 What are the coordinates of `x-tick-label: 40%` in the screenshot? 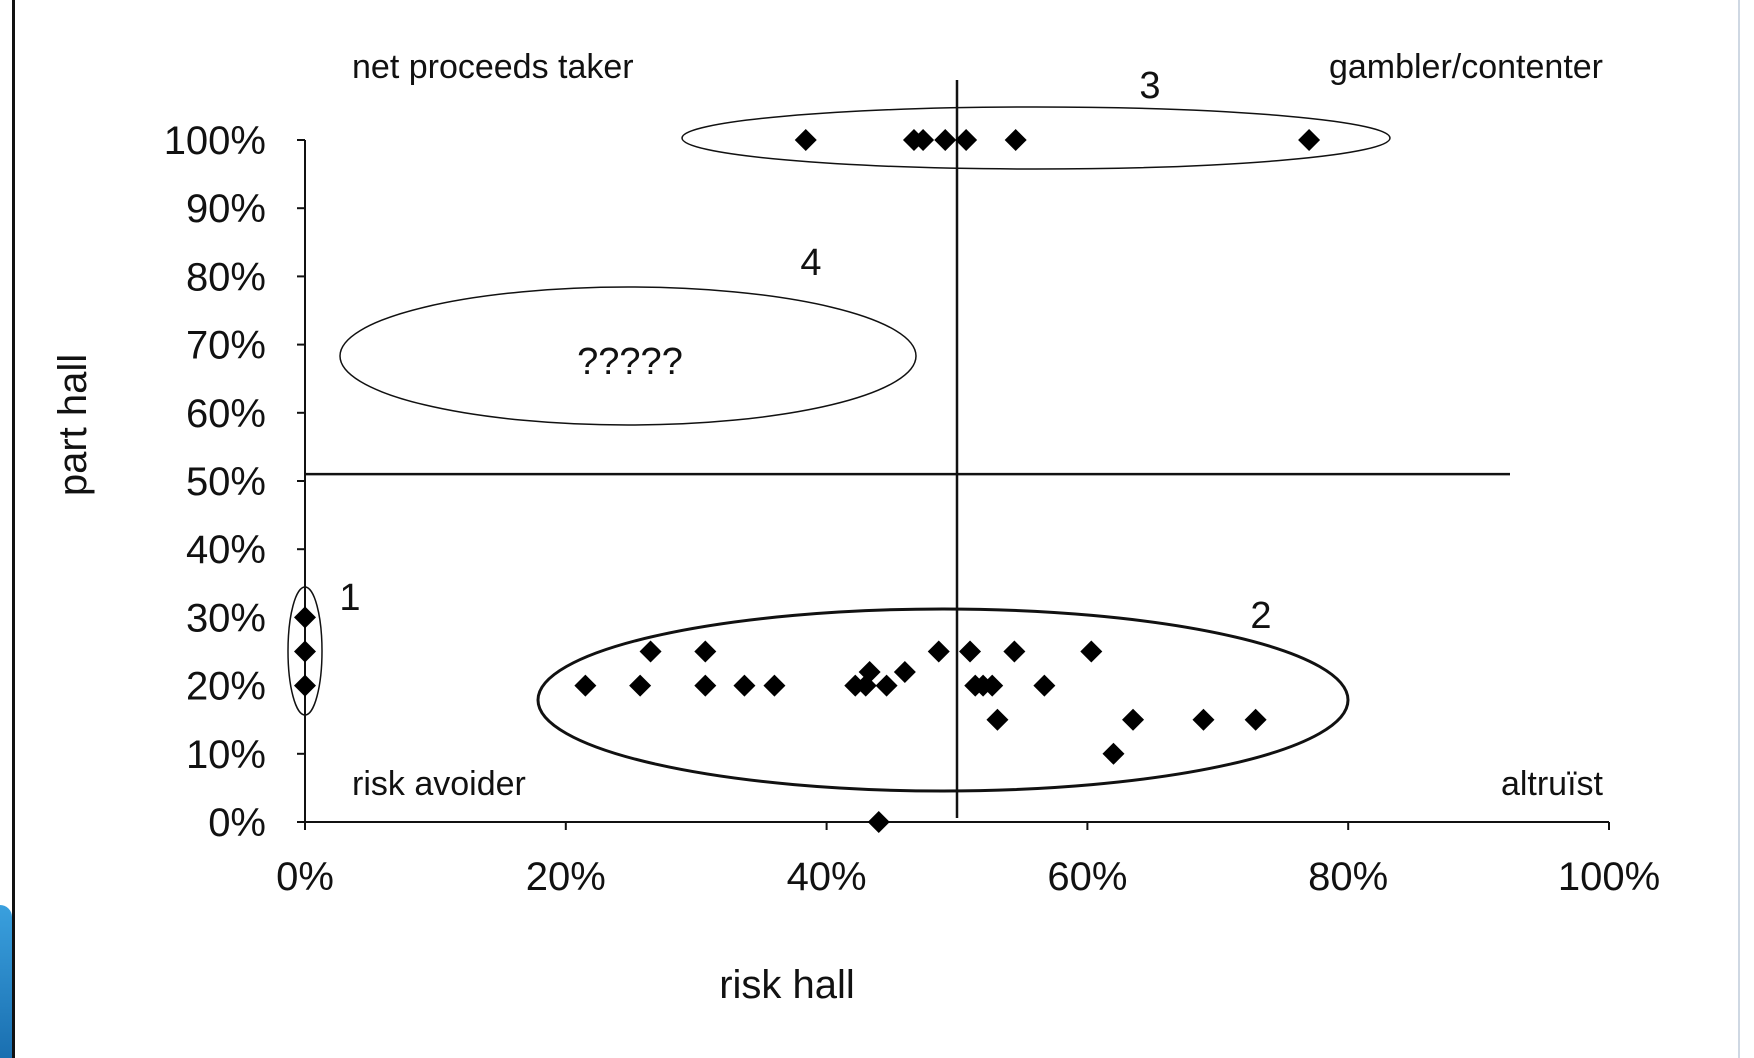 It's located at (827, 877).